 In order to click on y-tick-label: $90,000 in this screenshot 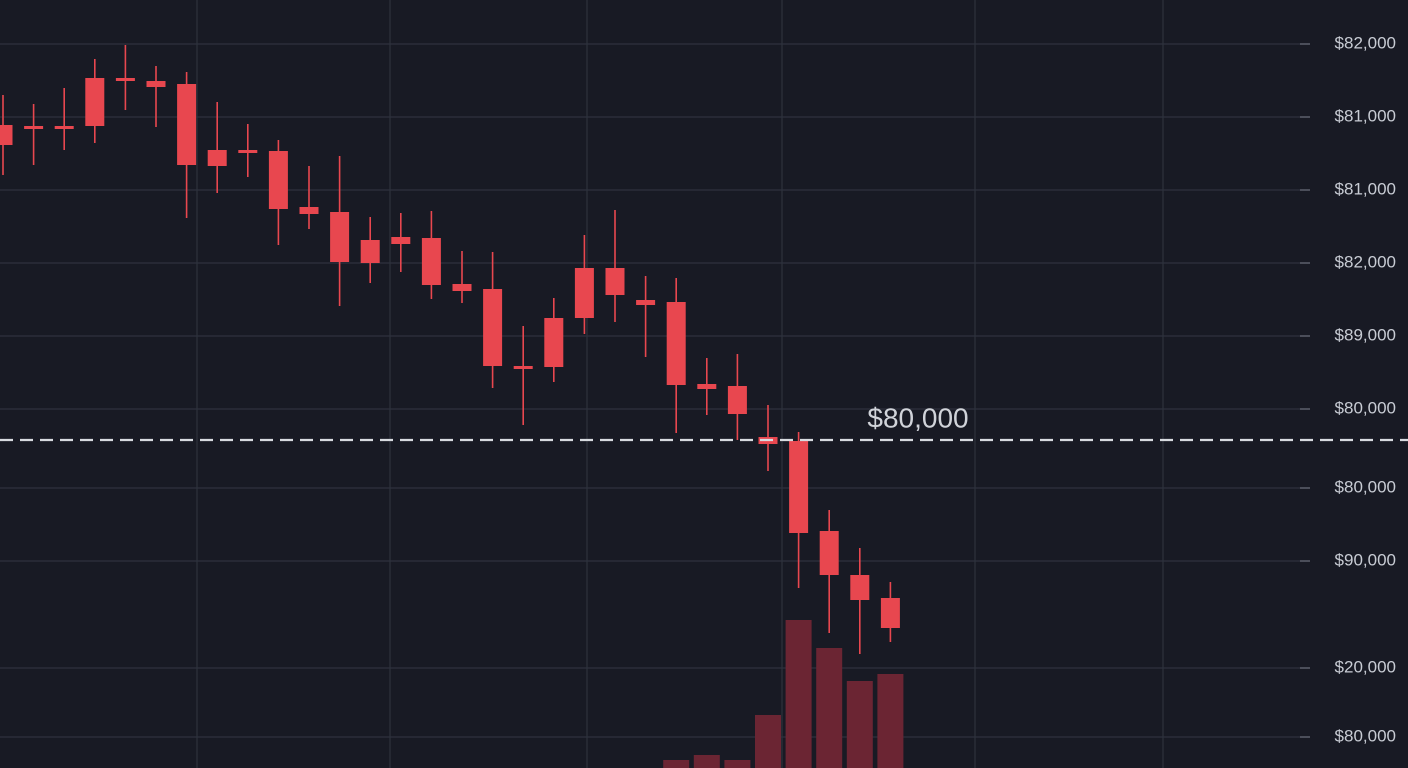, I will do `click(1365, 559)`.